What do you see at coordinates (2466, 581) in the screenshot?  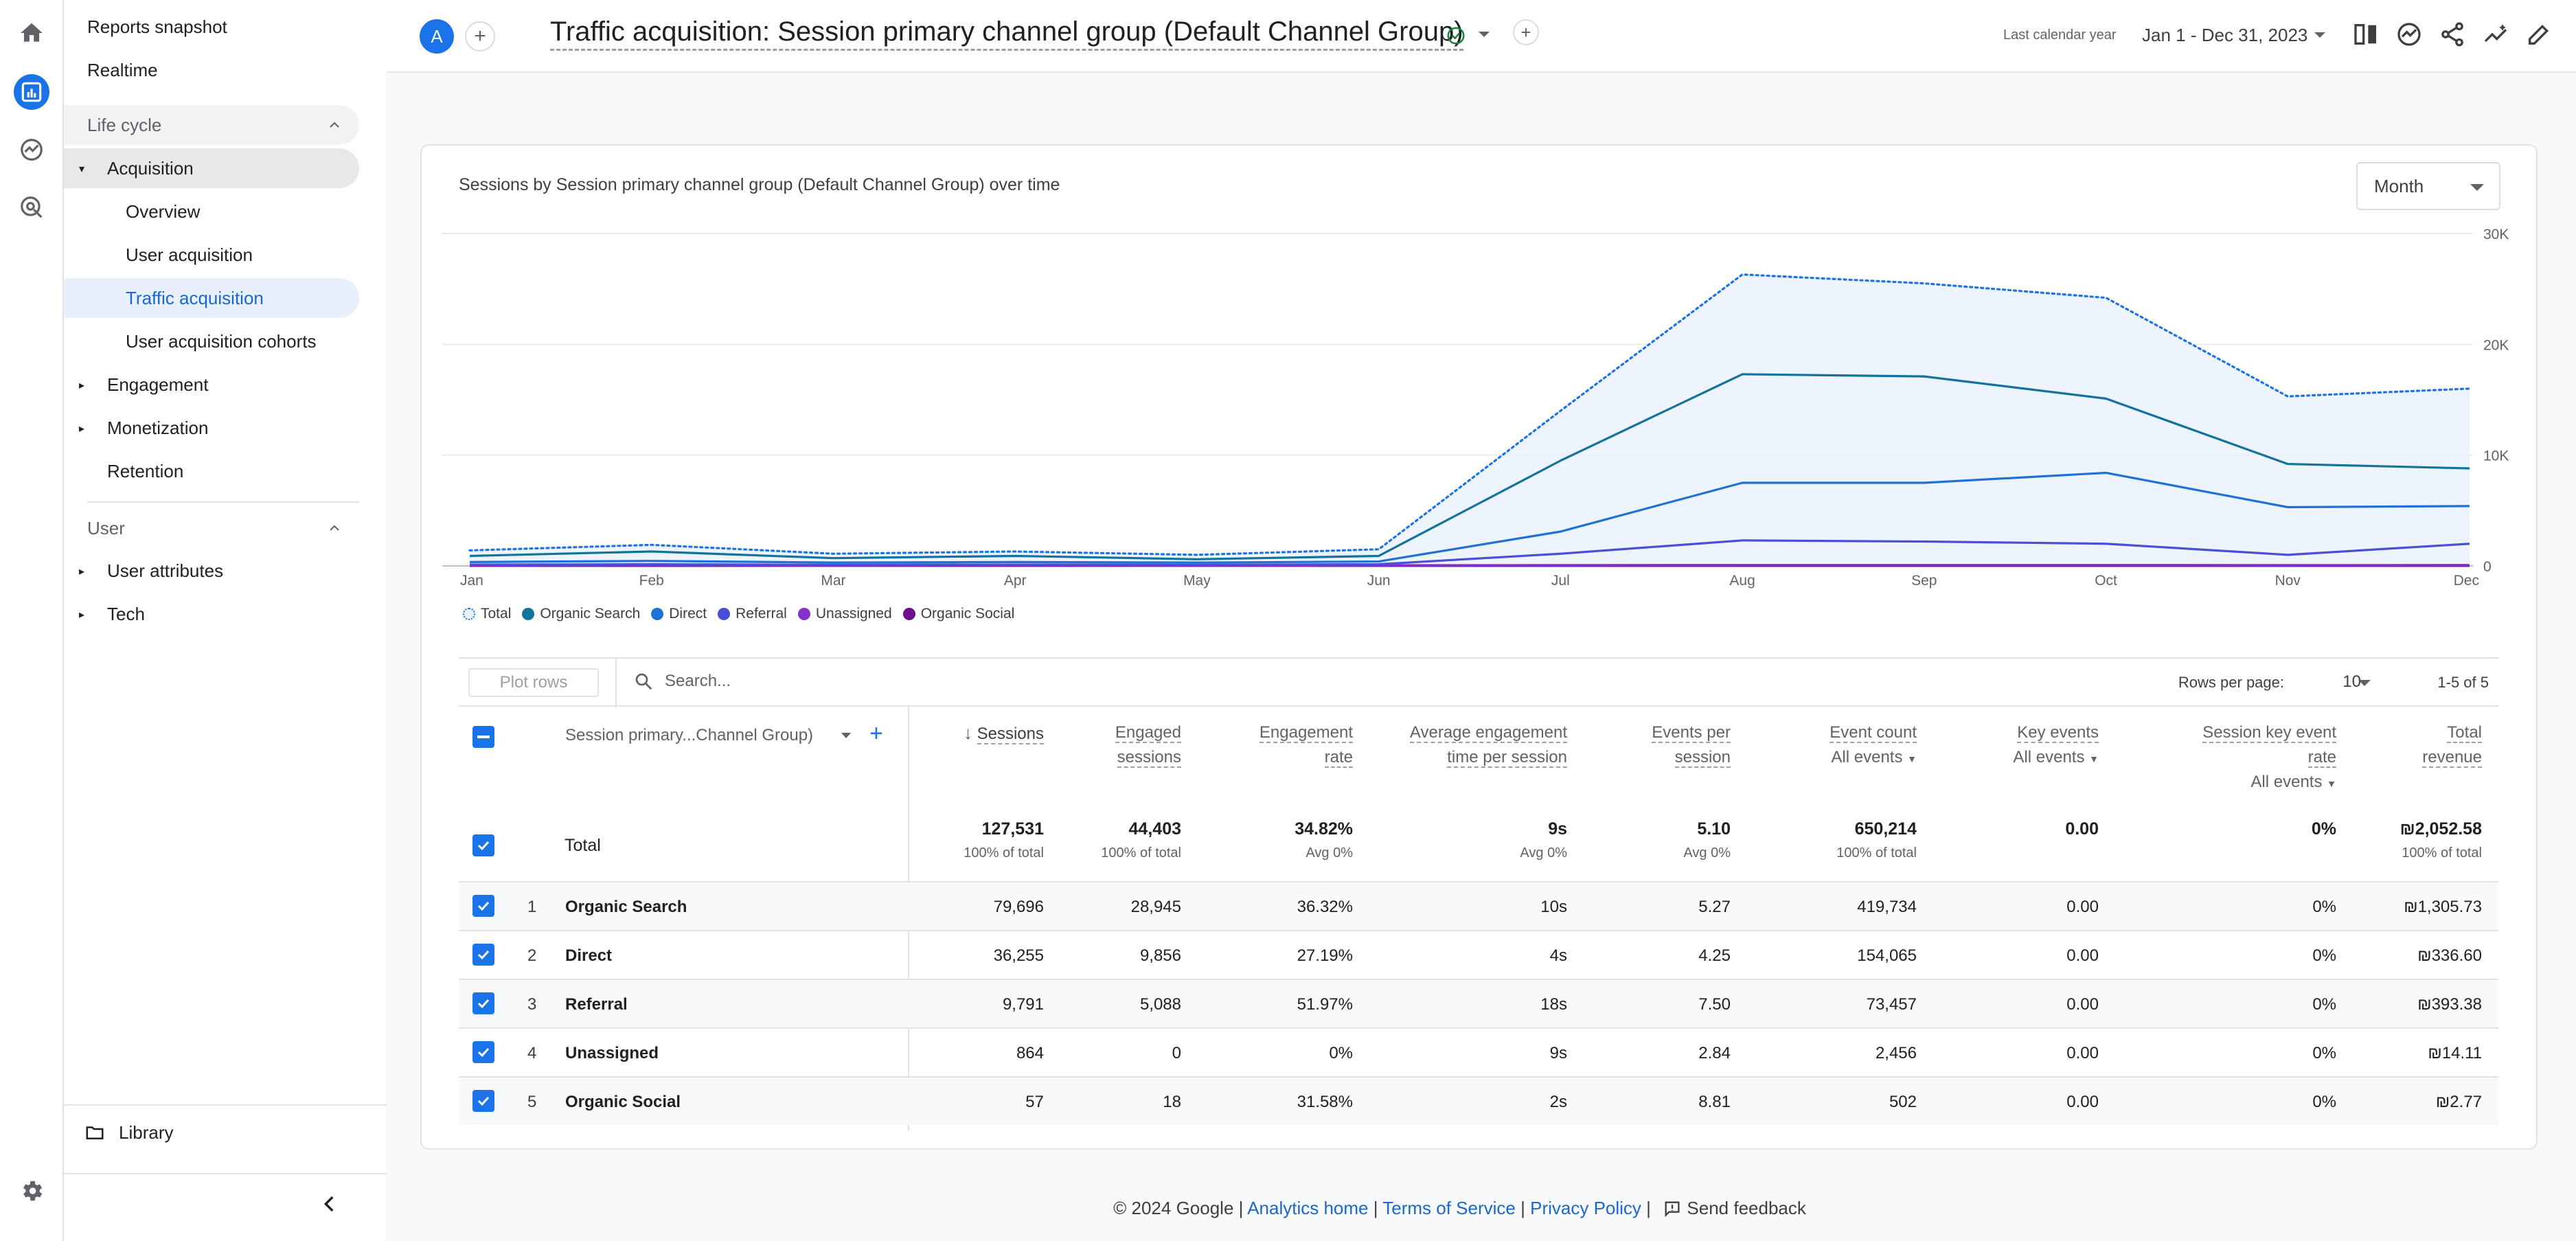 I see `x-tick-label: Dec` at bounding box center [2466, 581].